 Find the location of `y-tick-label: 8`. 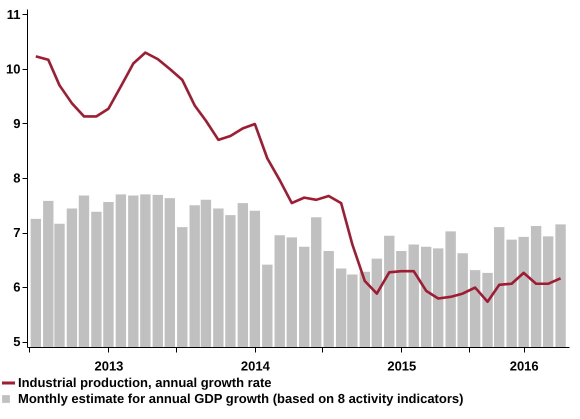

y-tick-label: 8 is located at coordinates (16, 178).